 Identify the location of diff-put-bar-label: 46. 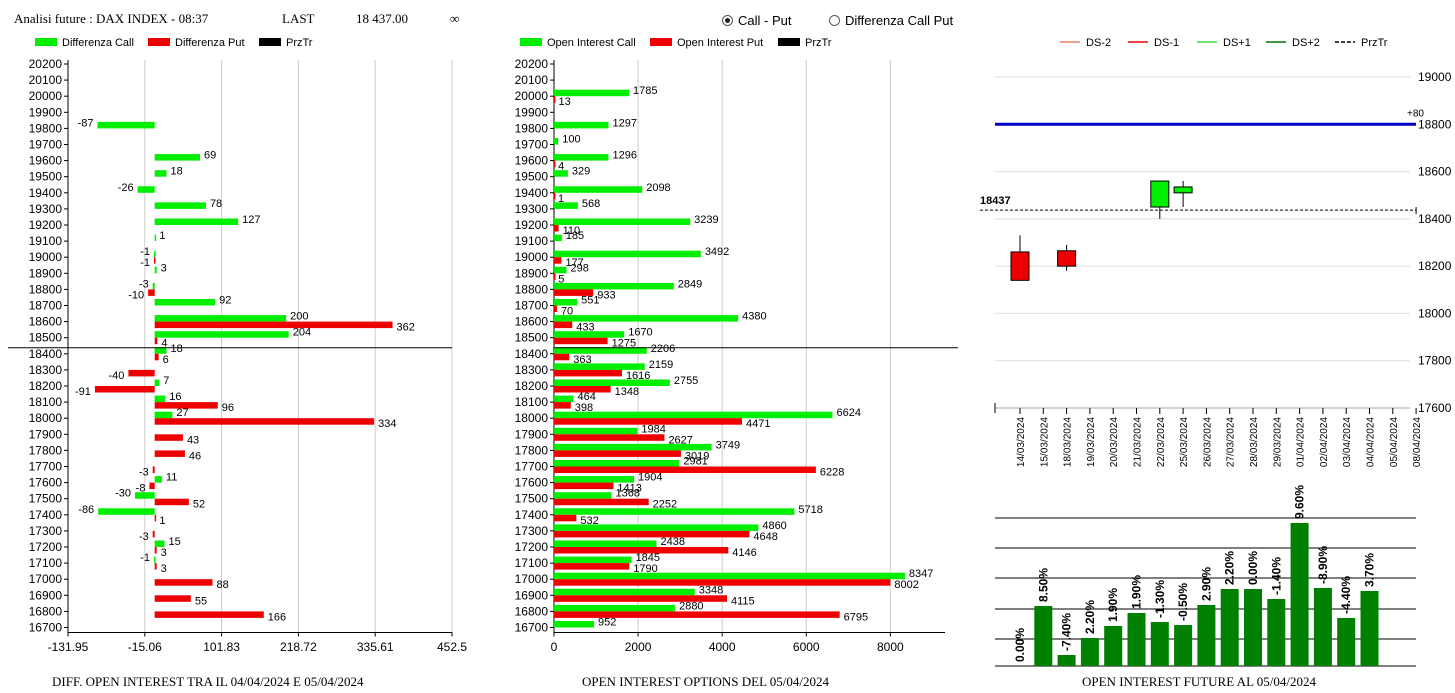
(195, 456).